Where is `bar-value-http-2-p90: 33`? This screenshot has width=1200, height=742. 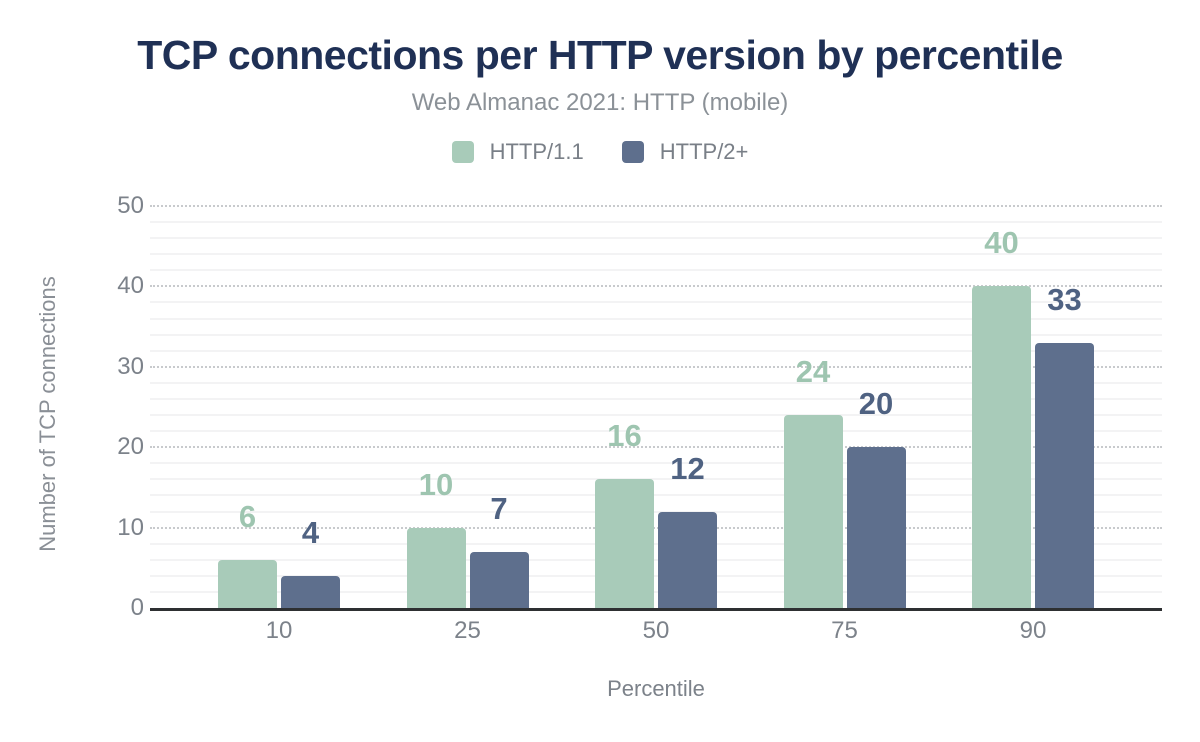
bar-value-http-2-p90: 33 is located at coordinates (1064, 299).